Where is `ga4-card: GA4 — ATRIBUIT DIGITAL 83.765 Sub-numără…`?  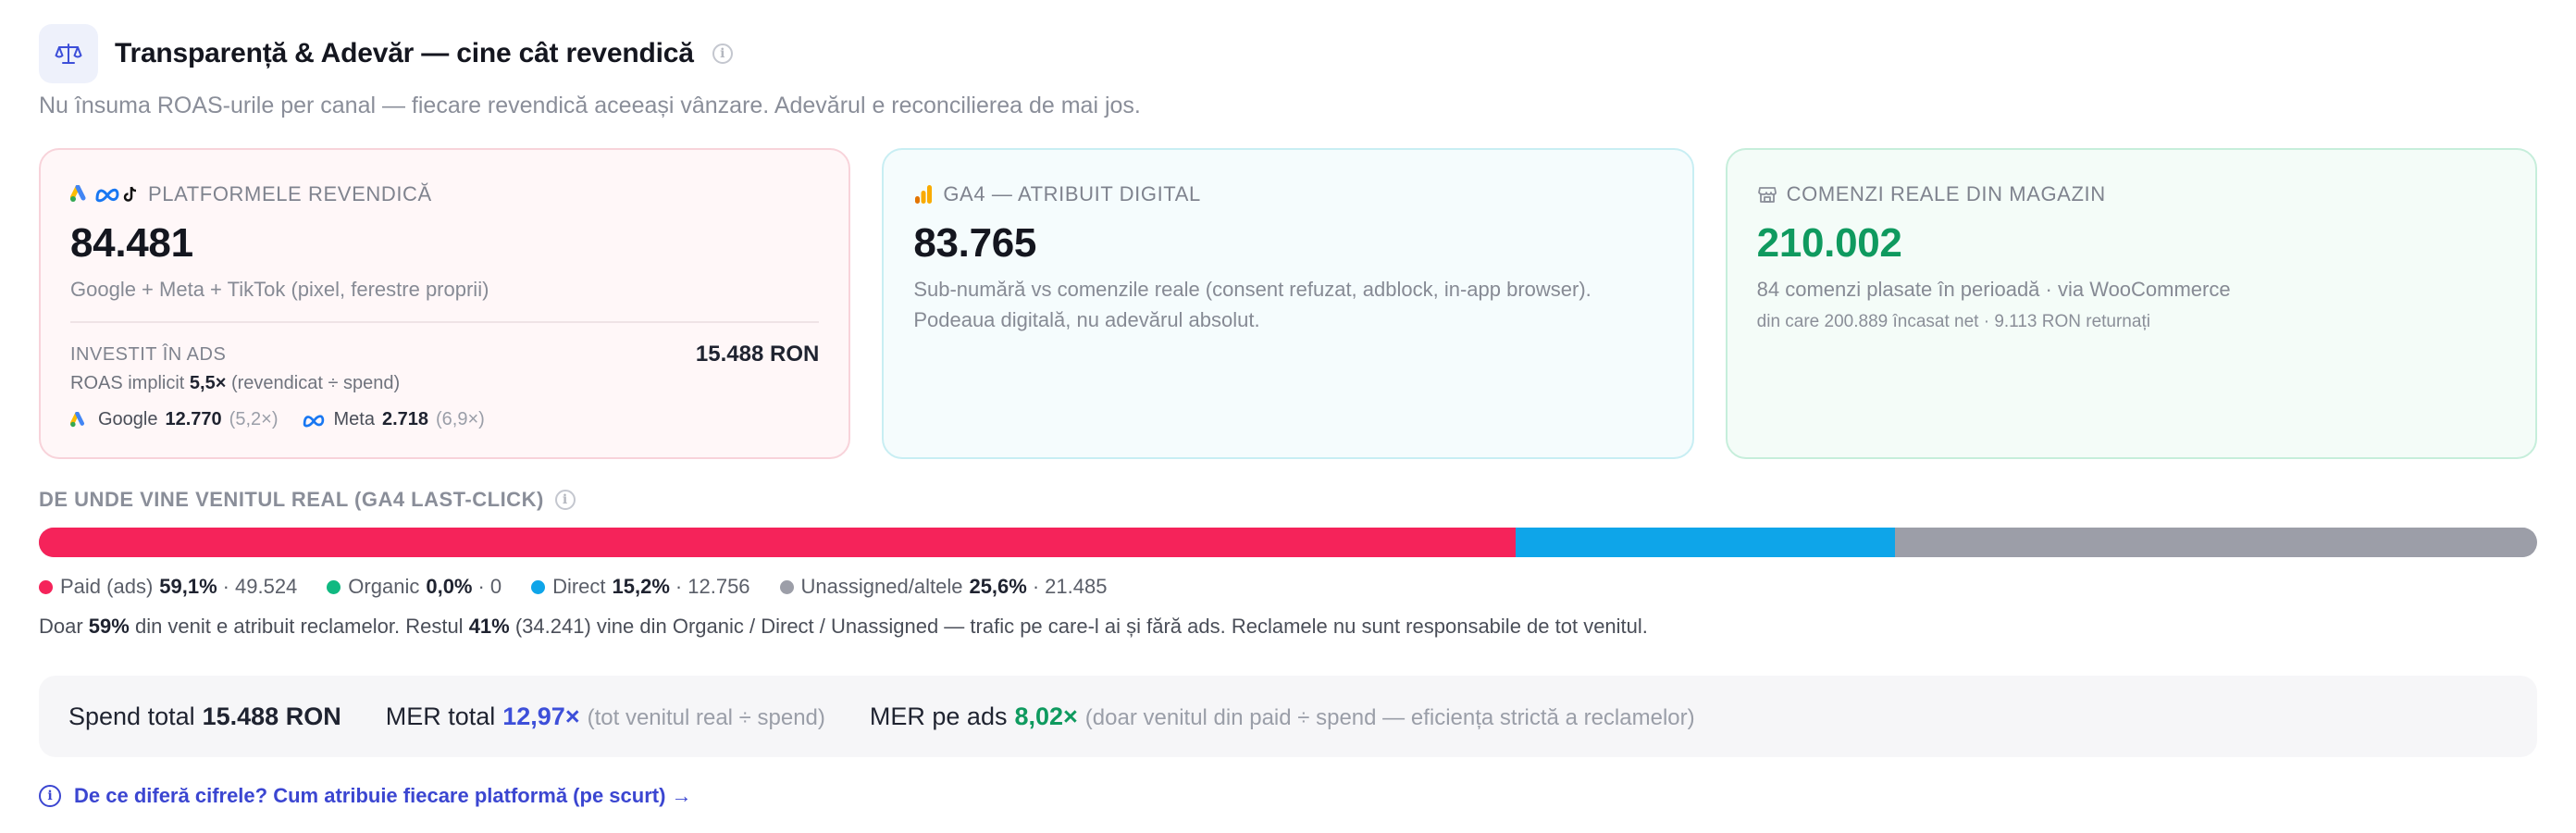 ga4-card: GA4 — ATRIBUIT DIGITAL 83.765 Sub-numără… is located at coordinates (1288, 303).